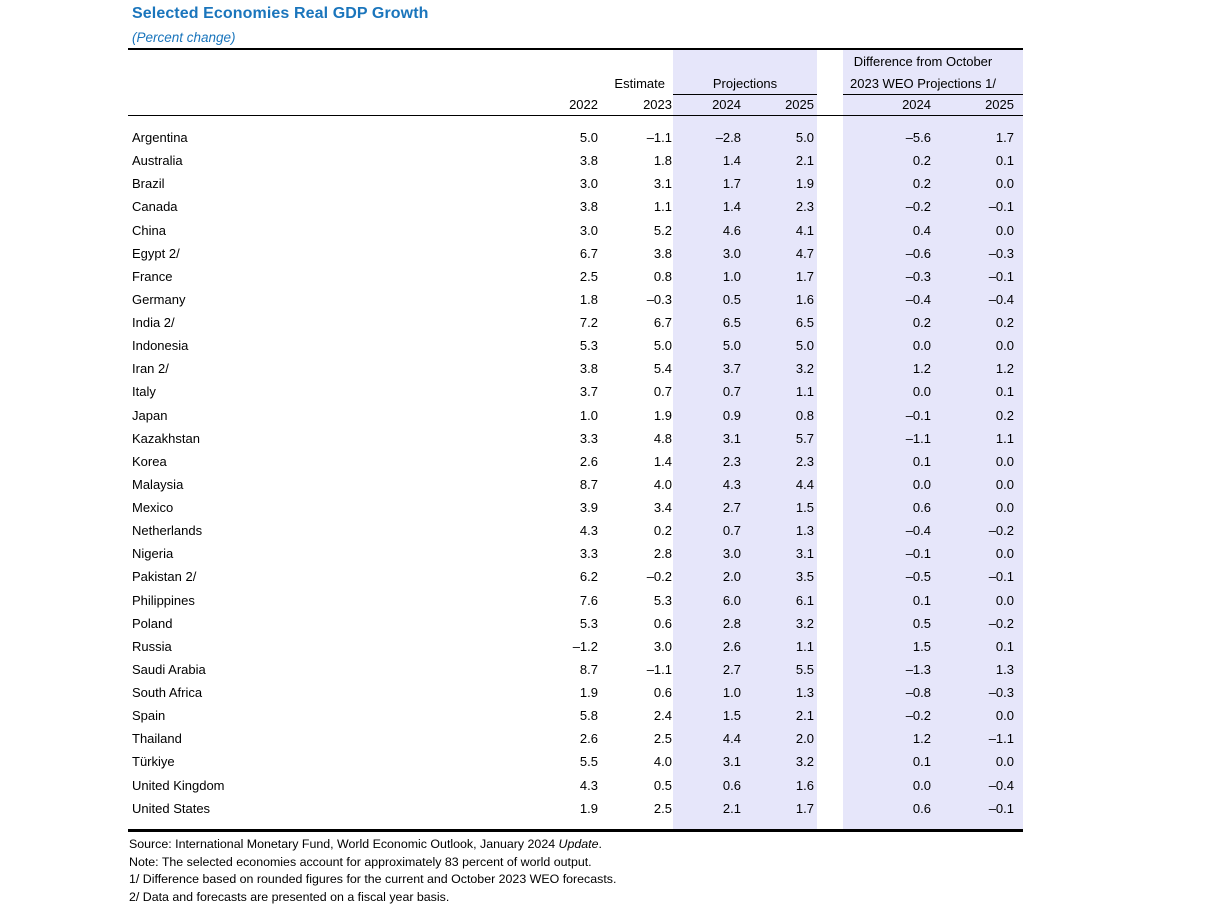 This screenshot has width=1215, height=910. What do you see at coordinates (726, 104) in the screenshot?
I see `year-header-2024-proj: 2024` at bounding box center [726, 104].